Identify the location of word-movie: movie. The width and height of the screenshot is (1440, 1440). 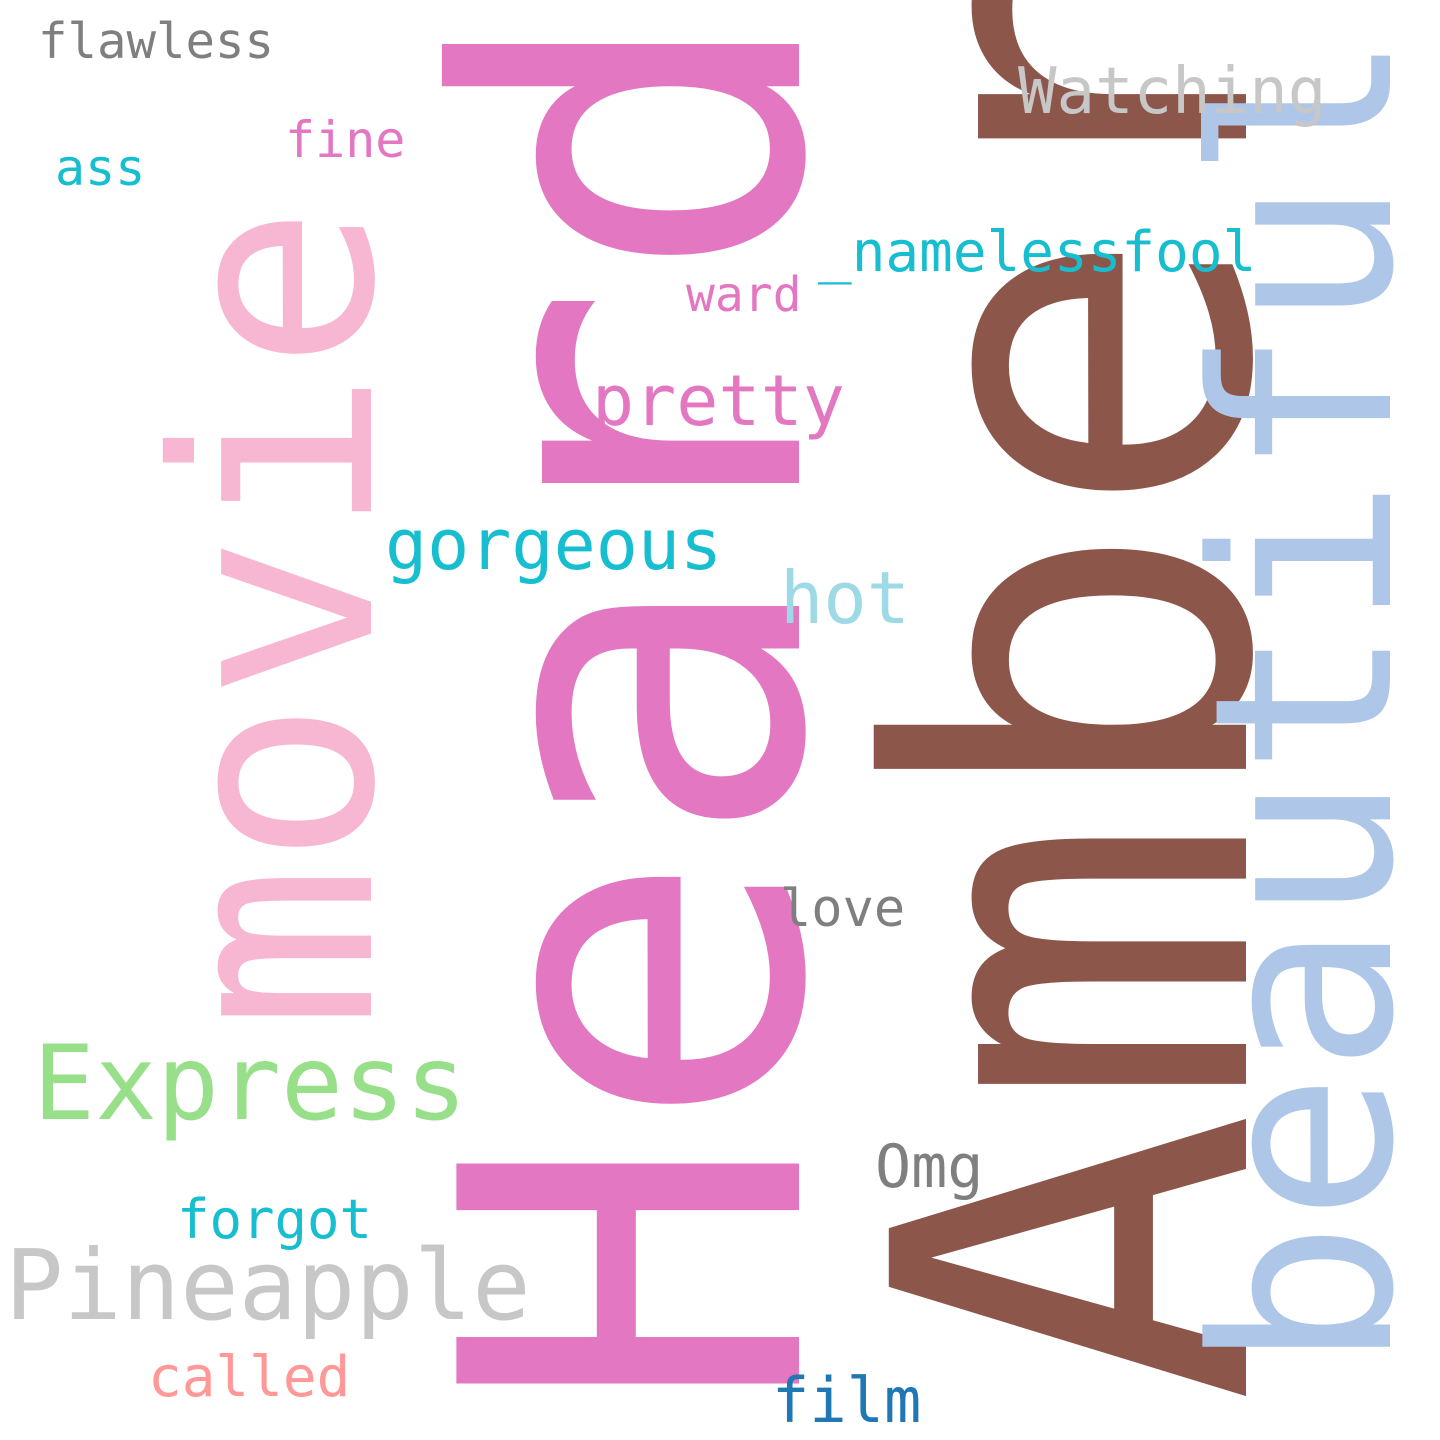
(276, 617).